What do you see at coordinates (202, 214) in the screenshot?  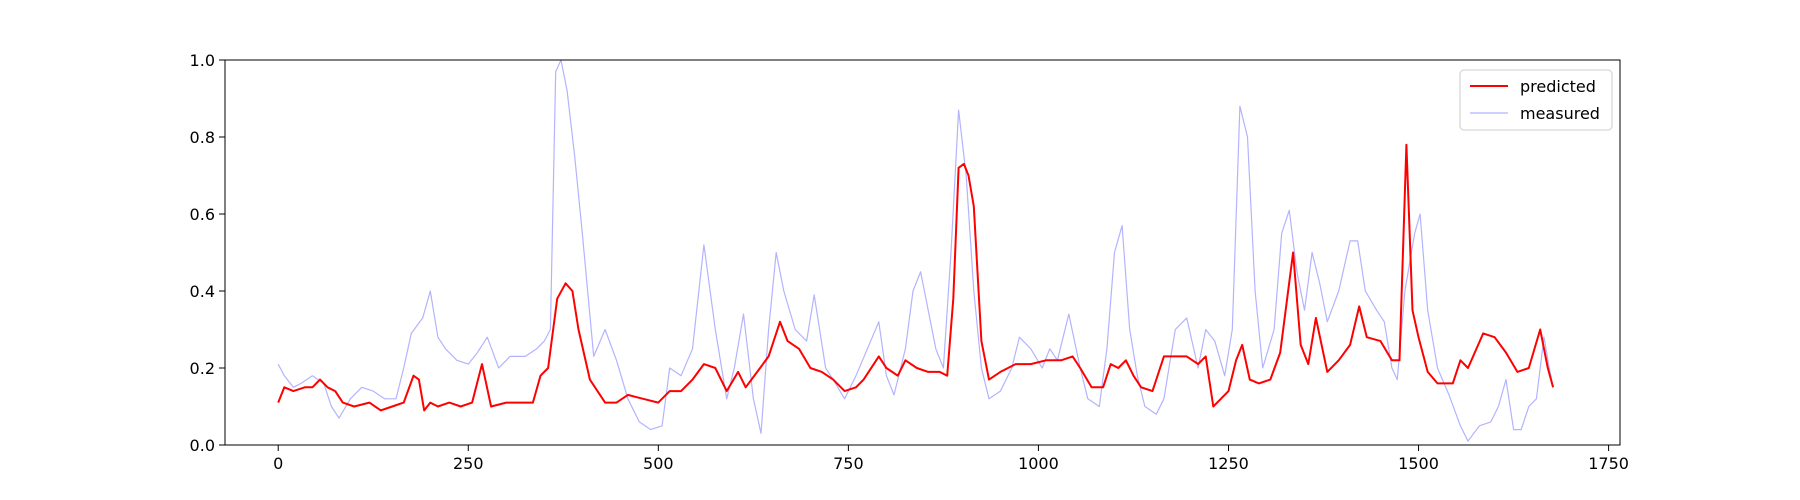 I see `y-tick-label: 0.6` at bounding box center [202, 214].